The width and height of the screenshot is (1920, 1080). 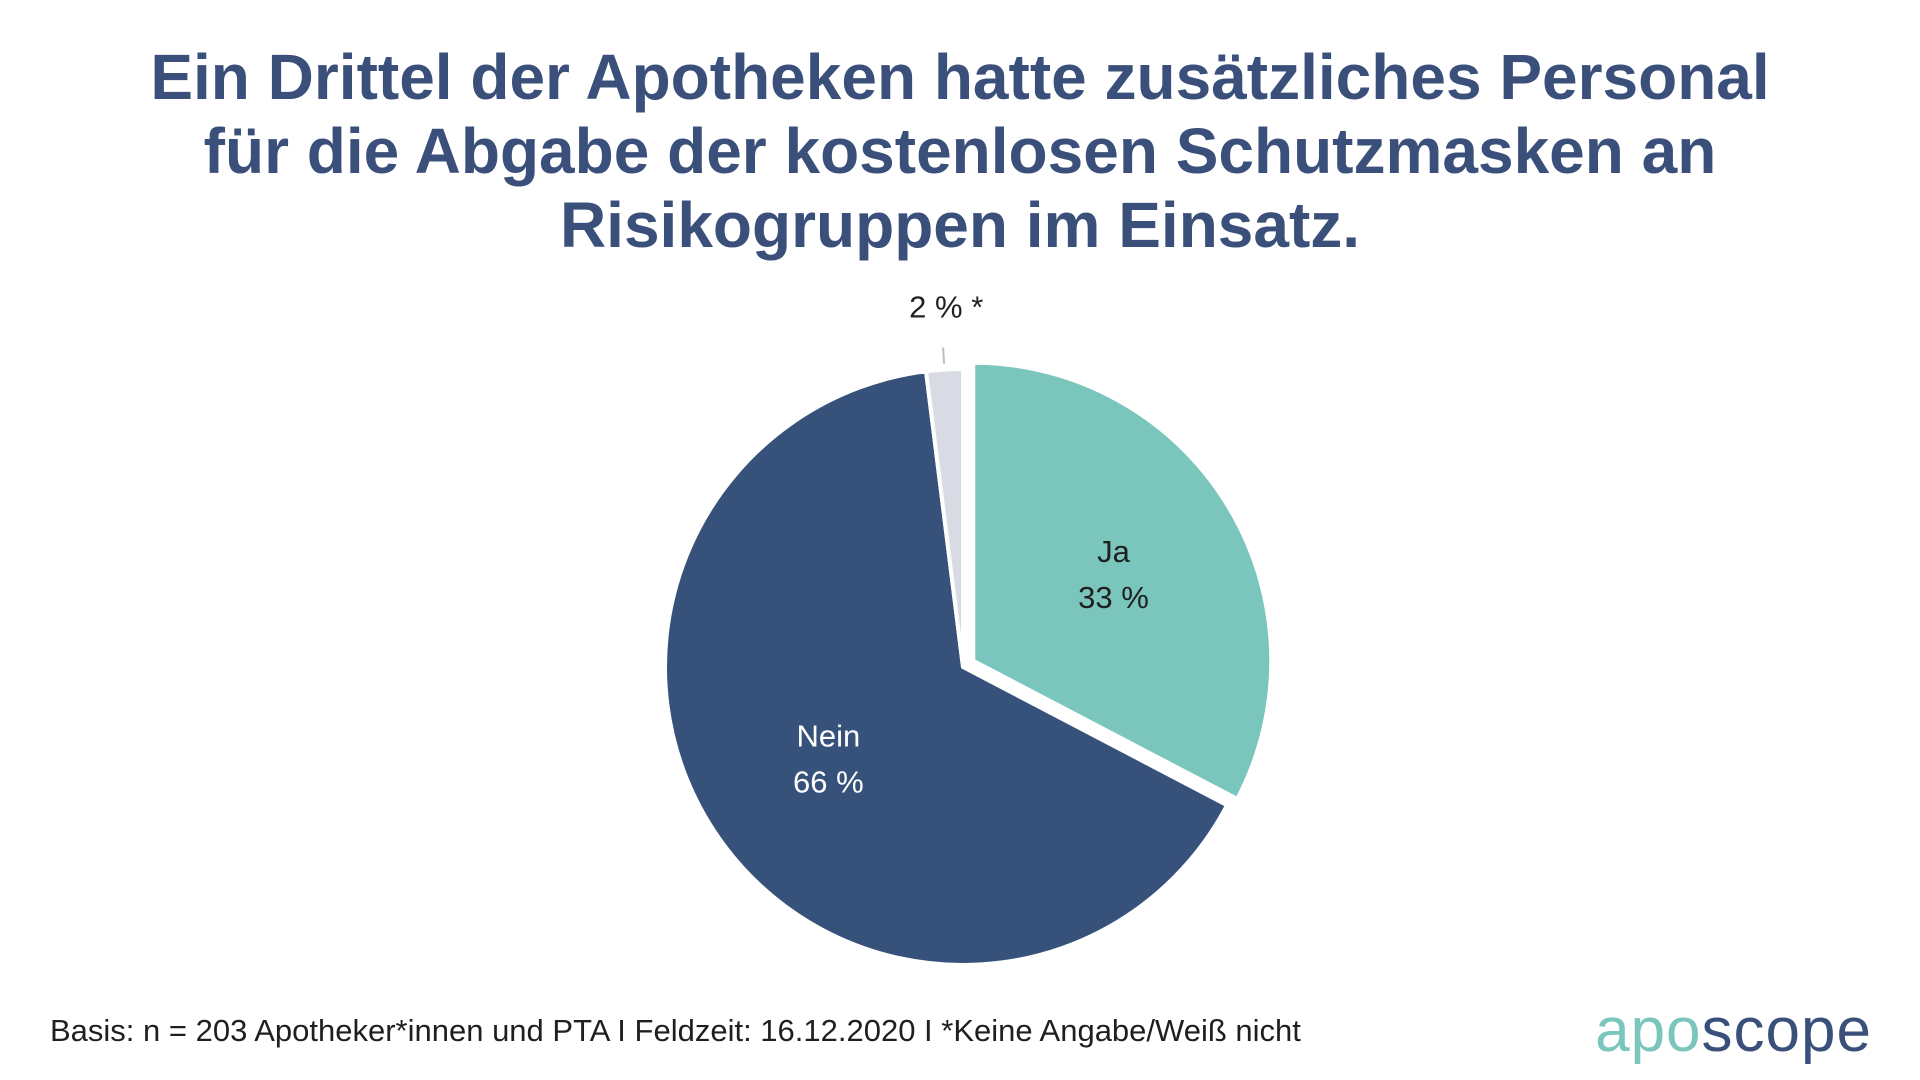 I want to click on pie-labels: Ja 33 % Nein 66 % 2 % *, so click(x=971, y=545).